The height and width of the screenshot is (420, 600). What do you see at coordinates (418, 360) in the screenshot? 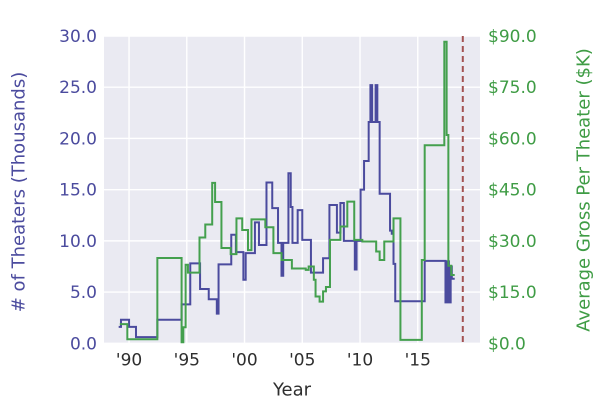
I see `svg-text: '15` at bounding box center [418, 360].